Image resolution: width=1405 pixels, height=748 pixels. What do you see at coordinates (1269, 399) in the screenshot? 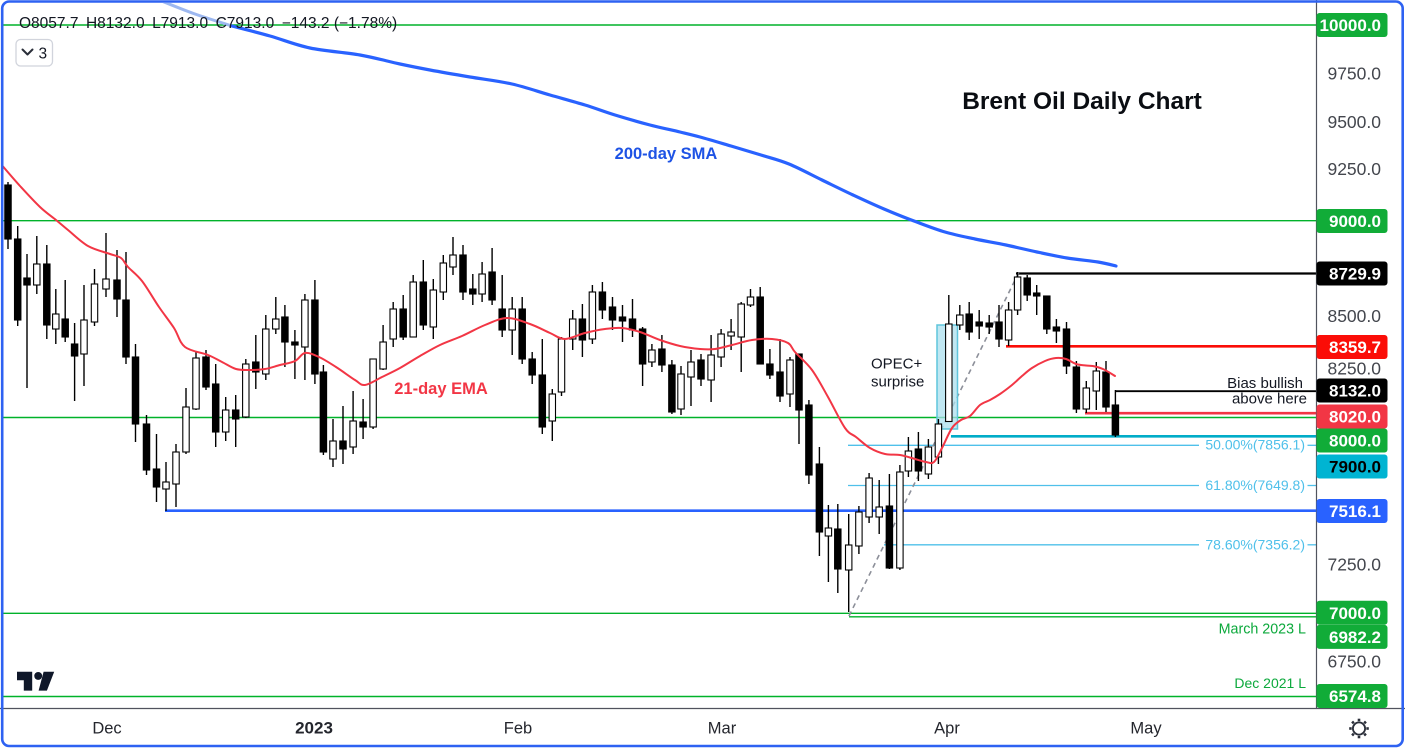
I see `svg-text: above here` at bounding box center [1269, 399].